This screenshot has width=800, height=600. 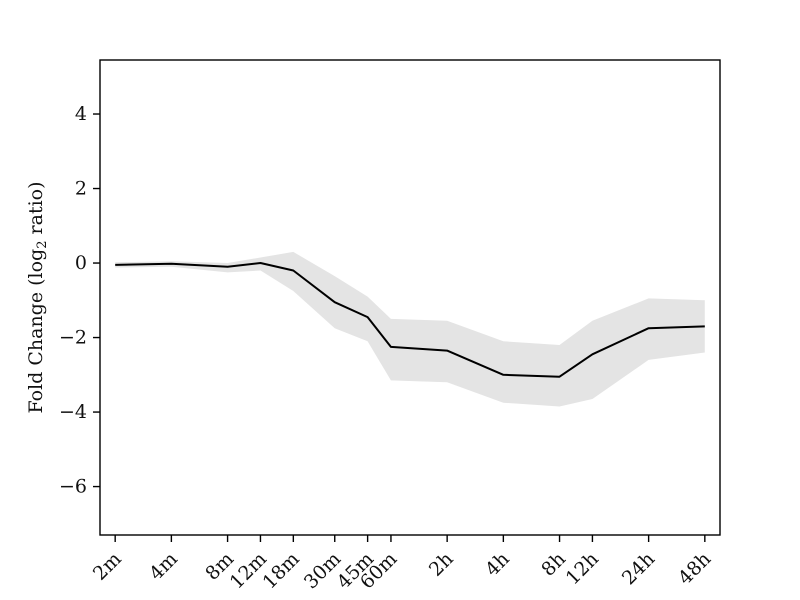 What do you see at coordinates (163, 566) in the screenshot?
I see `x-tick-label: 4m` at bounding box center [163, 566].